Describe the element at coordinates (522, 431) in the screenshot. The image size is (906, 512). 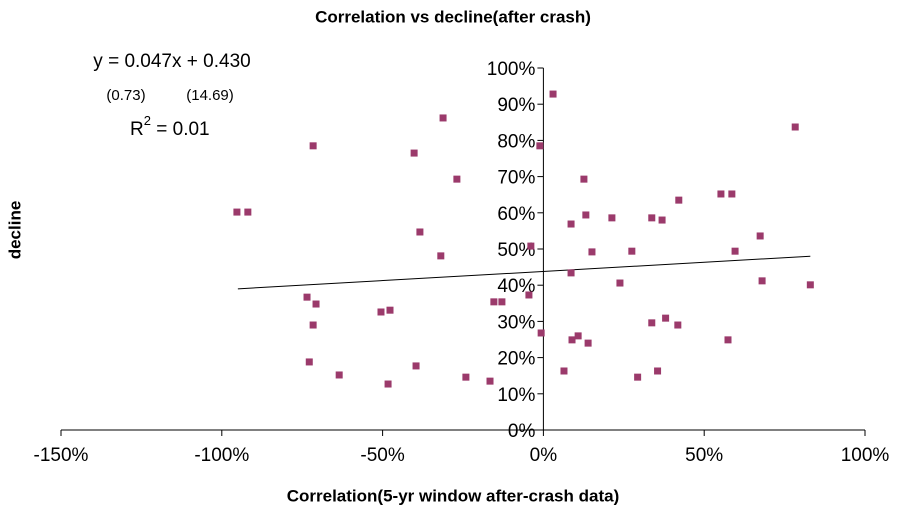
I see `y-tick-label: 0%` at that location.